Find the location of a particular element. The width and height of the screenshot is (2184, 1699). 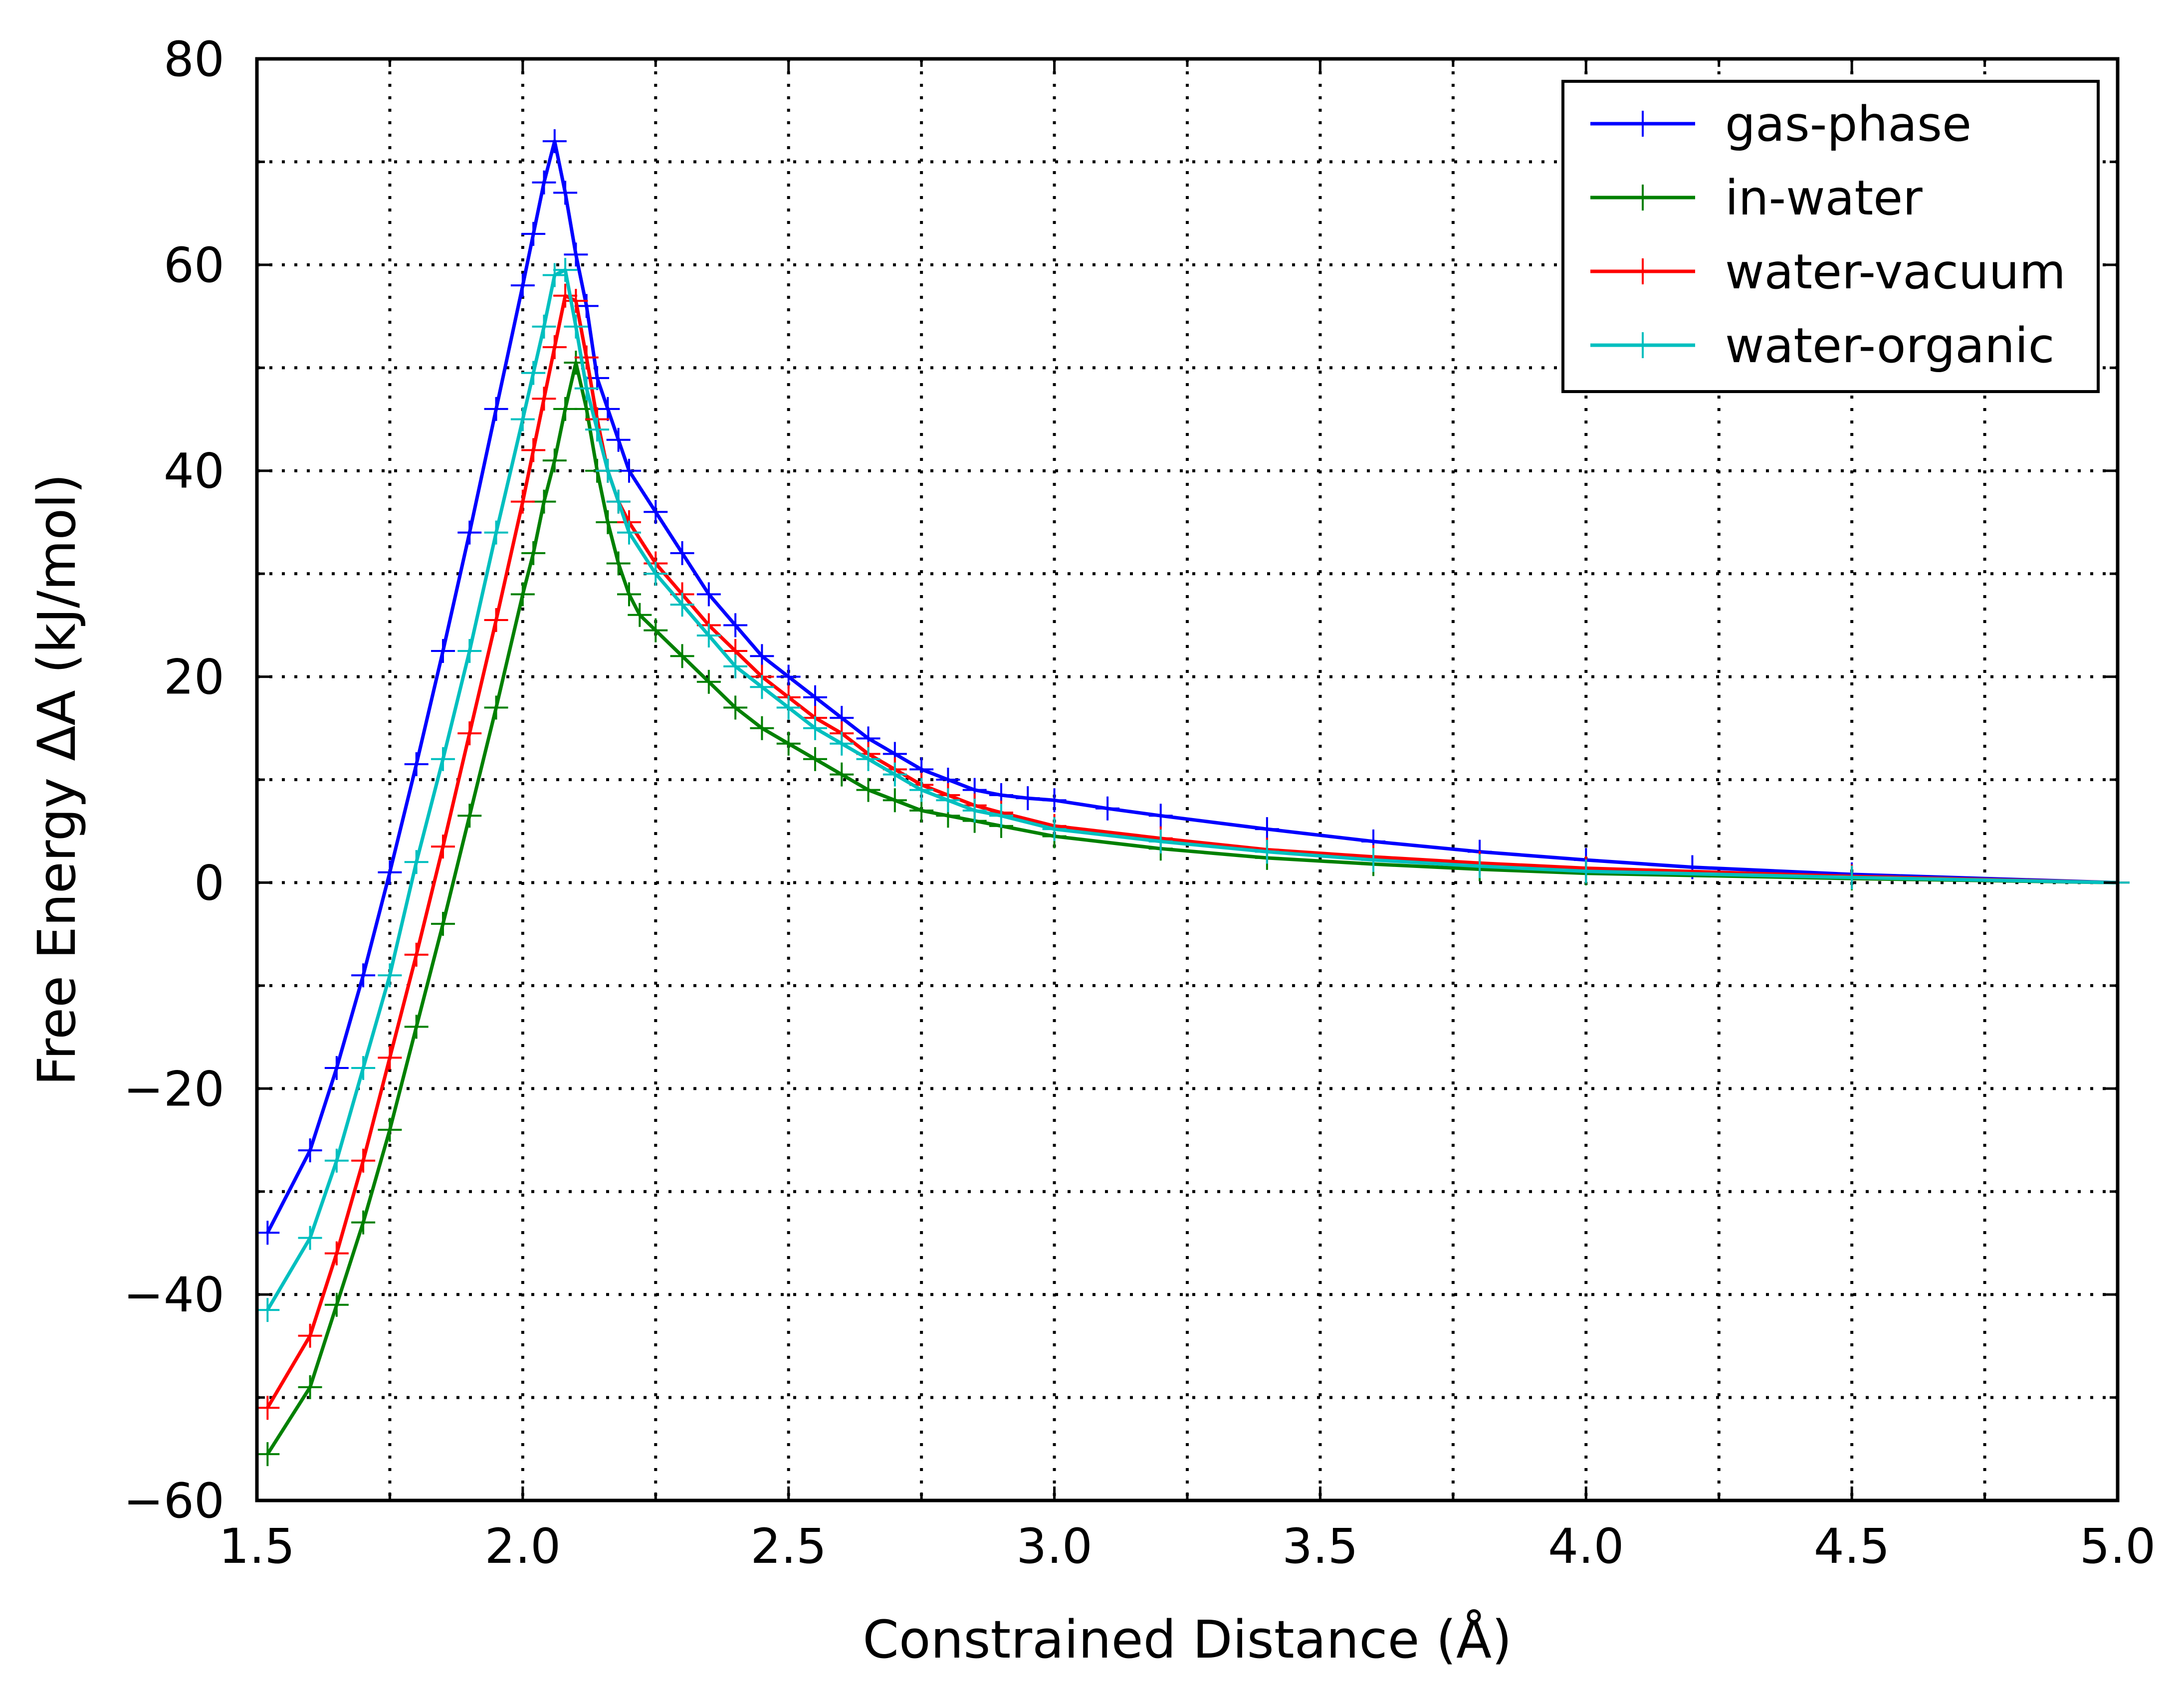

legend-label: water-vacuum is located at coordinates (1896, 272).